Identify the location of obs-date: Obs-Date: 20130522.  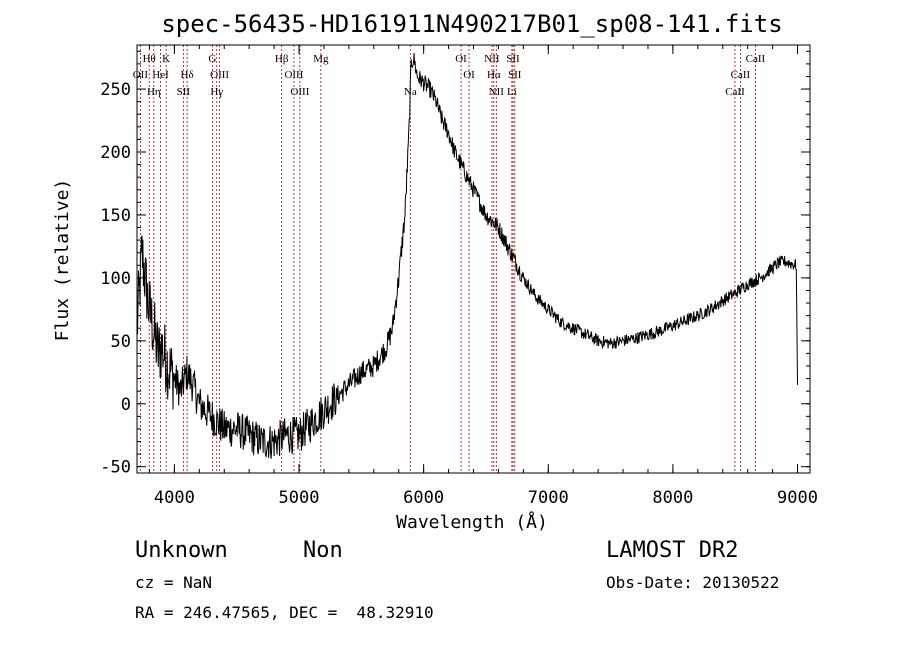
(693, 582).